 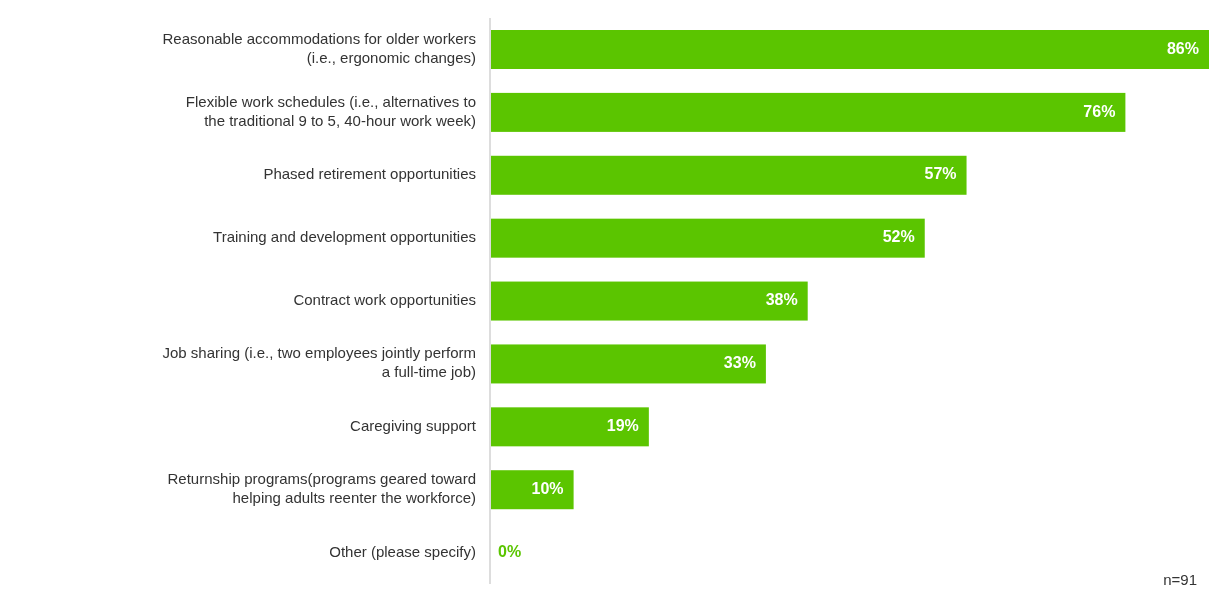 I want to click on data-label: 19%, so click(x=622, y=426).